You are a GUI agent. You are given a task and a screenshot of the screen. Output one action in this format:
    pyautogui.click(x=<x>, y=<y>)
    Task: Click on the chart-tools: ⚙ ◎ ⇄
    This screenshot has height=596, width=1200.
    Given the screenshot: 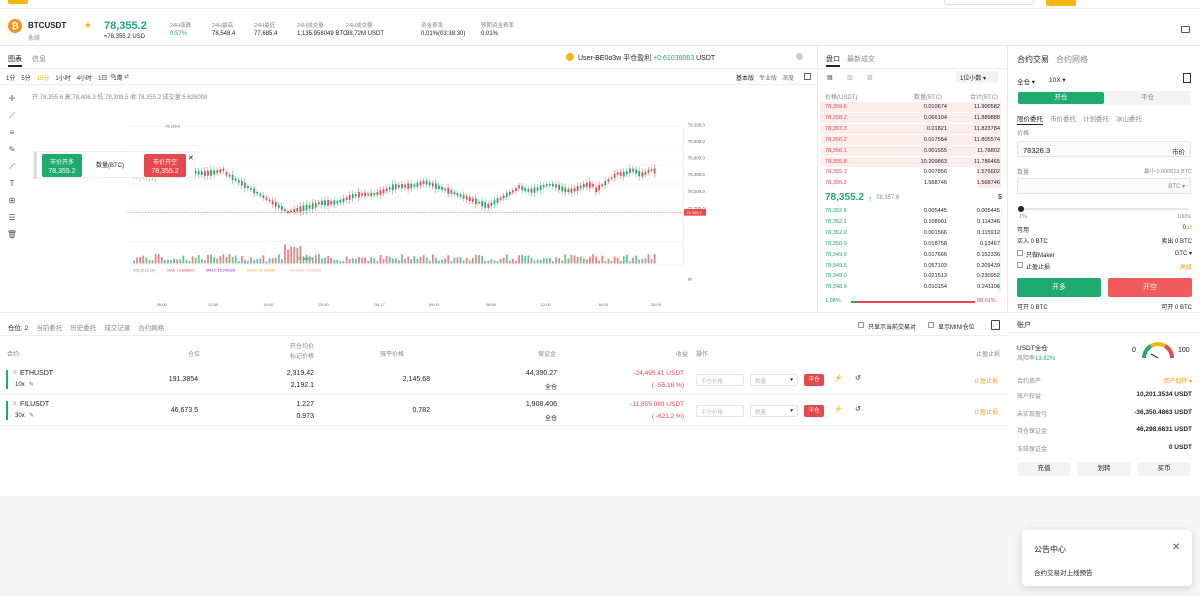 What is the action you would take?
    pyautogui.click(x=119, y=77)
    